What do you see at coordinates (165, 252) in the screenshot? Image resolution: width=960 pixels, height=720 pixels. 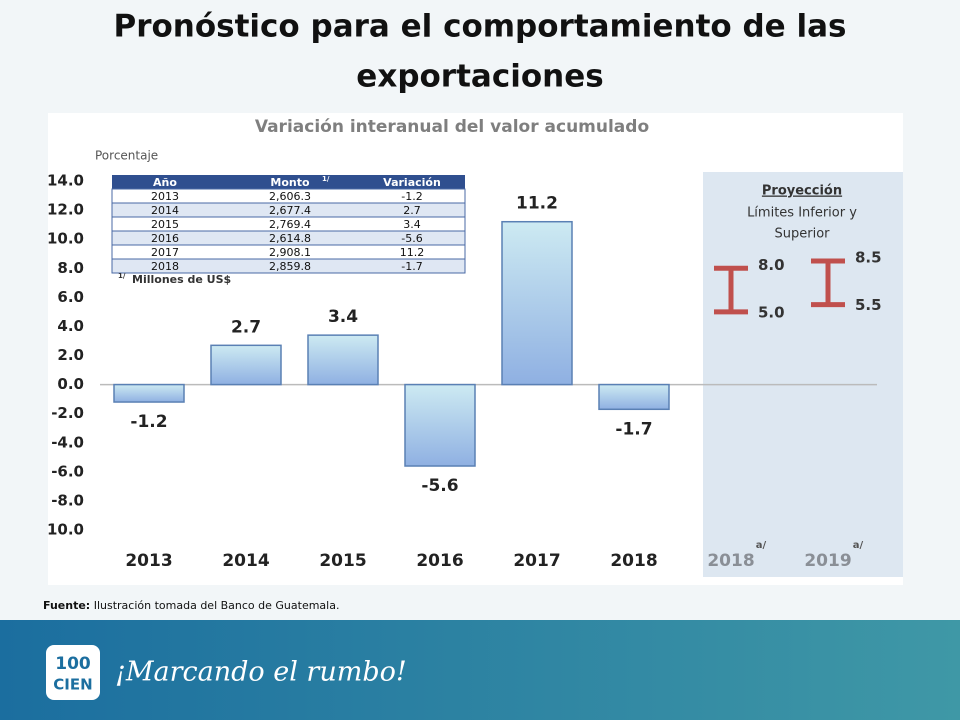 I see `table-cell: 2017` at bounding box center [165, 252].